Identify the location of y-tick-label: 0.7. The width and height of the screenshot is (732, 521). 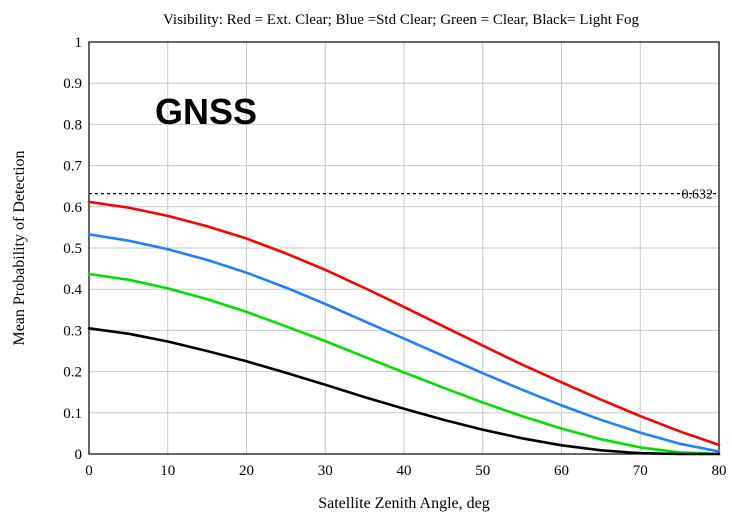
(72, 167).